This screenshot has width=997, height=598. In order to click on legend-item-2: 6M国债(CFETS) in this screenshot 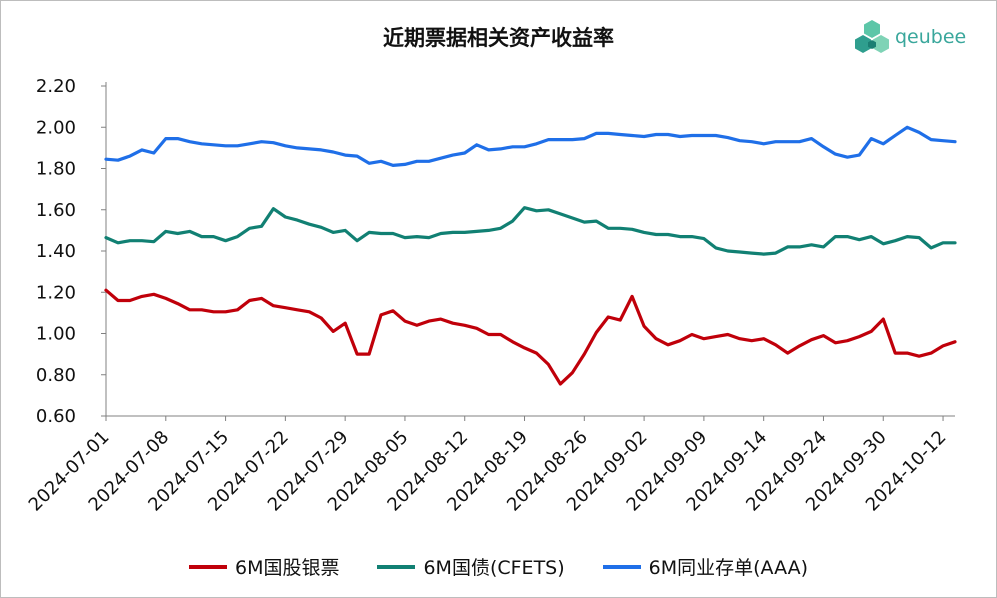, I will do `click(471, 566)`.